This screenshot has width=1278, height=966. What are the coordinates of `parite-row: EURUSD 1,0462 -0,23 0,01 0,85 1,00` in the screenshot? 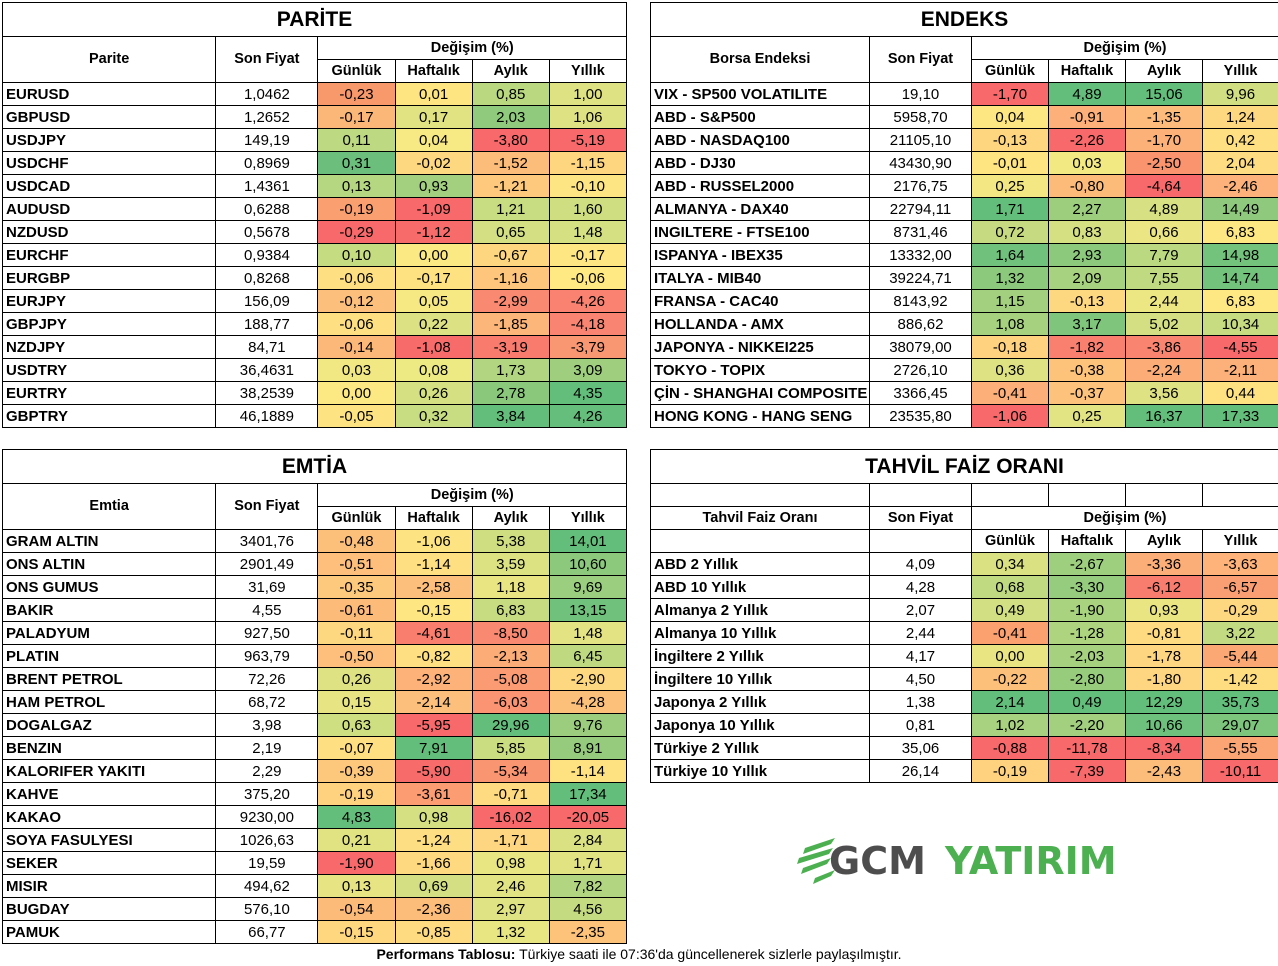 It's located at (314, 94).